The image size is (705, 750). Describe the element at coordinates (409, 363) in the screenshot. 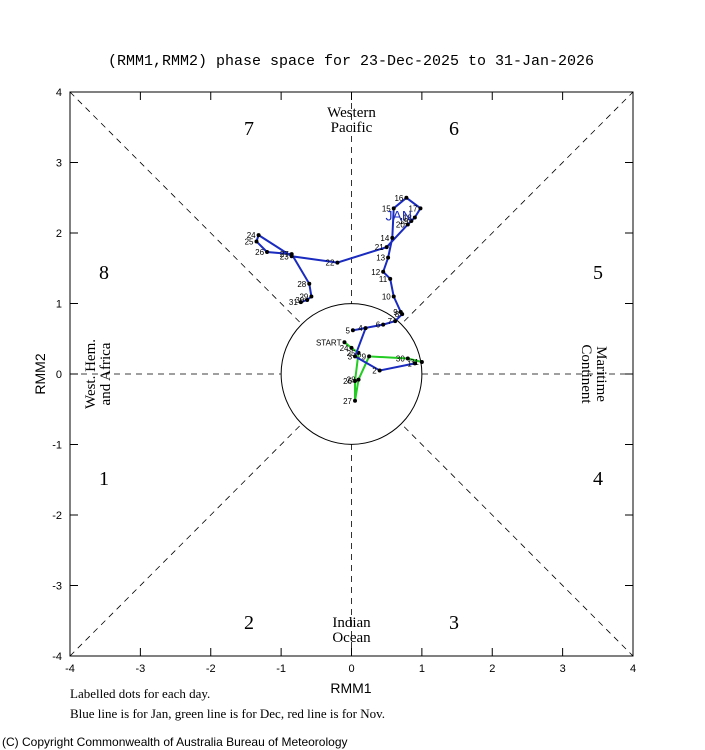

I see `day-label: 1` at that location.